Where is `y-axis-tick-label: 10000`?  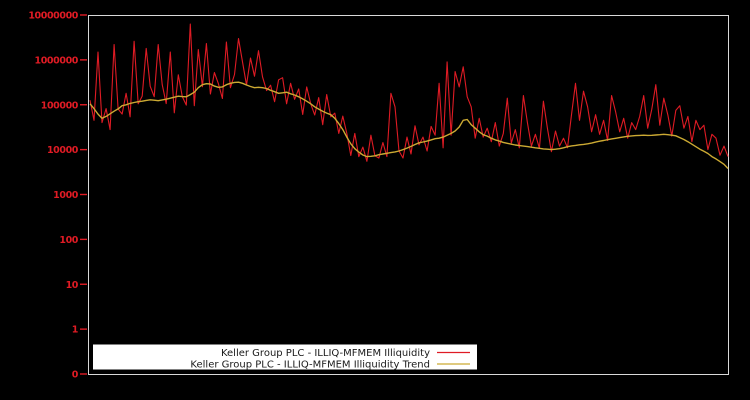 y-axis-tick-label: 10000 is located at coordinates (63, 150).